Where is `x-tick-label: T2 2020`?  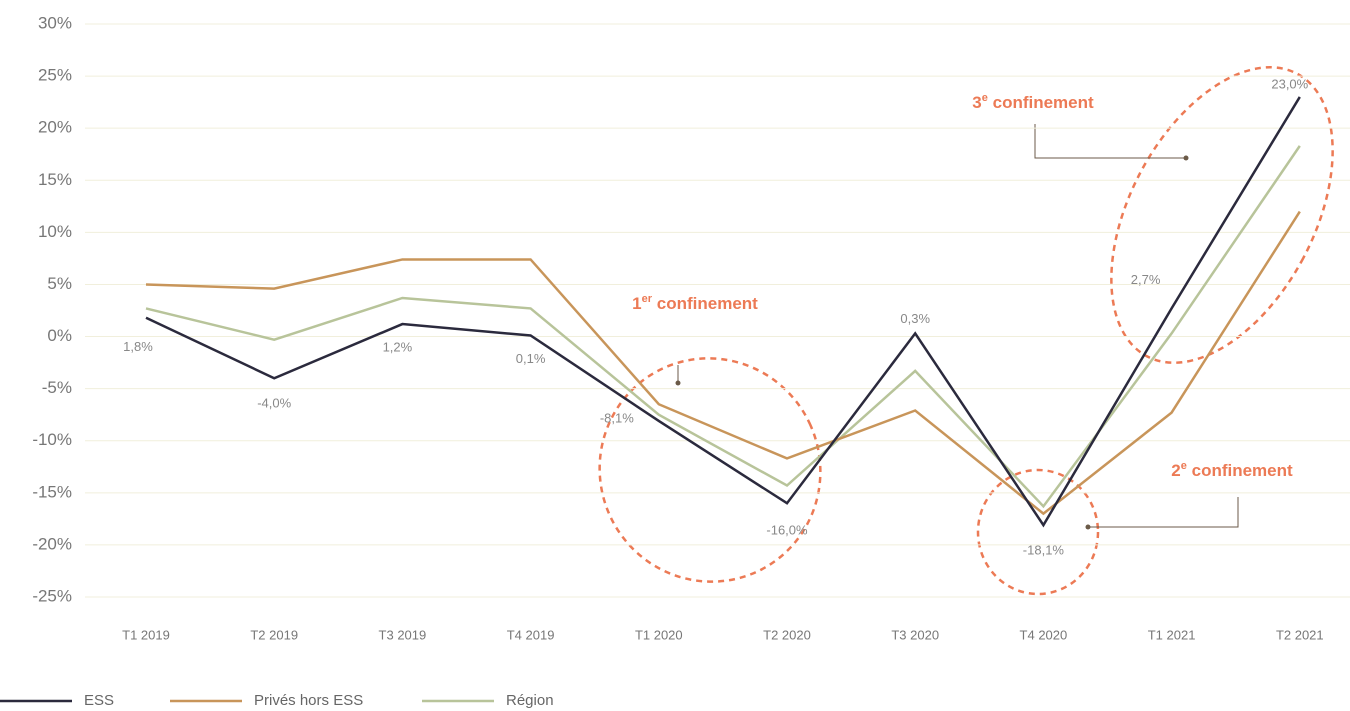 x-tick-label: T2 2020 is located at coordinates (787, 634).